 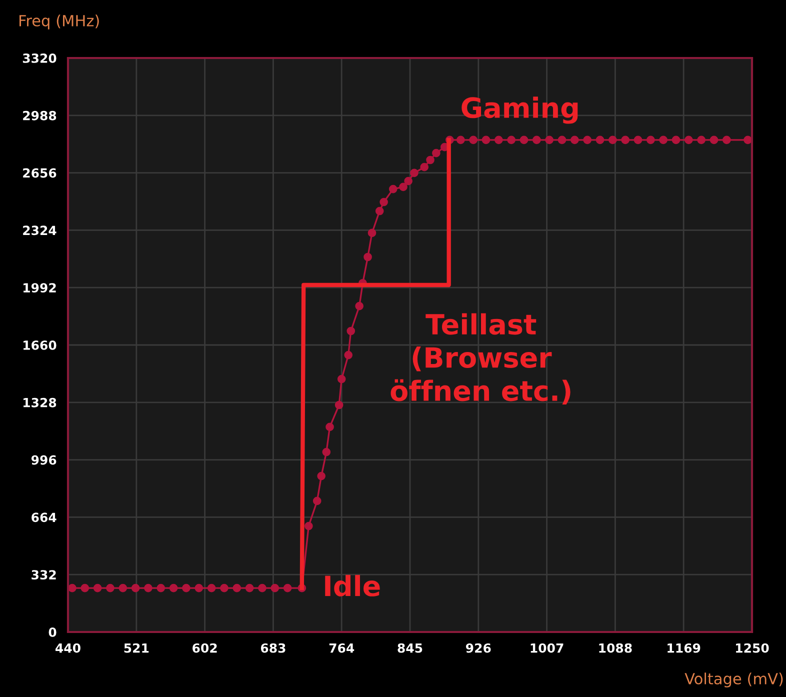 What do you see at coordinates (39, 115) in the screenshot?
I see `y-tick-label: 2988` at bounding box center [39, 115].